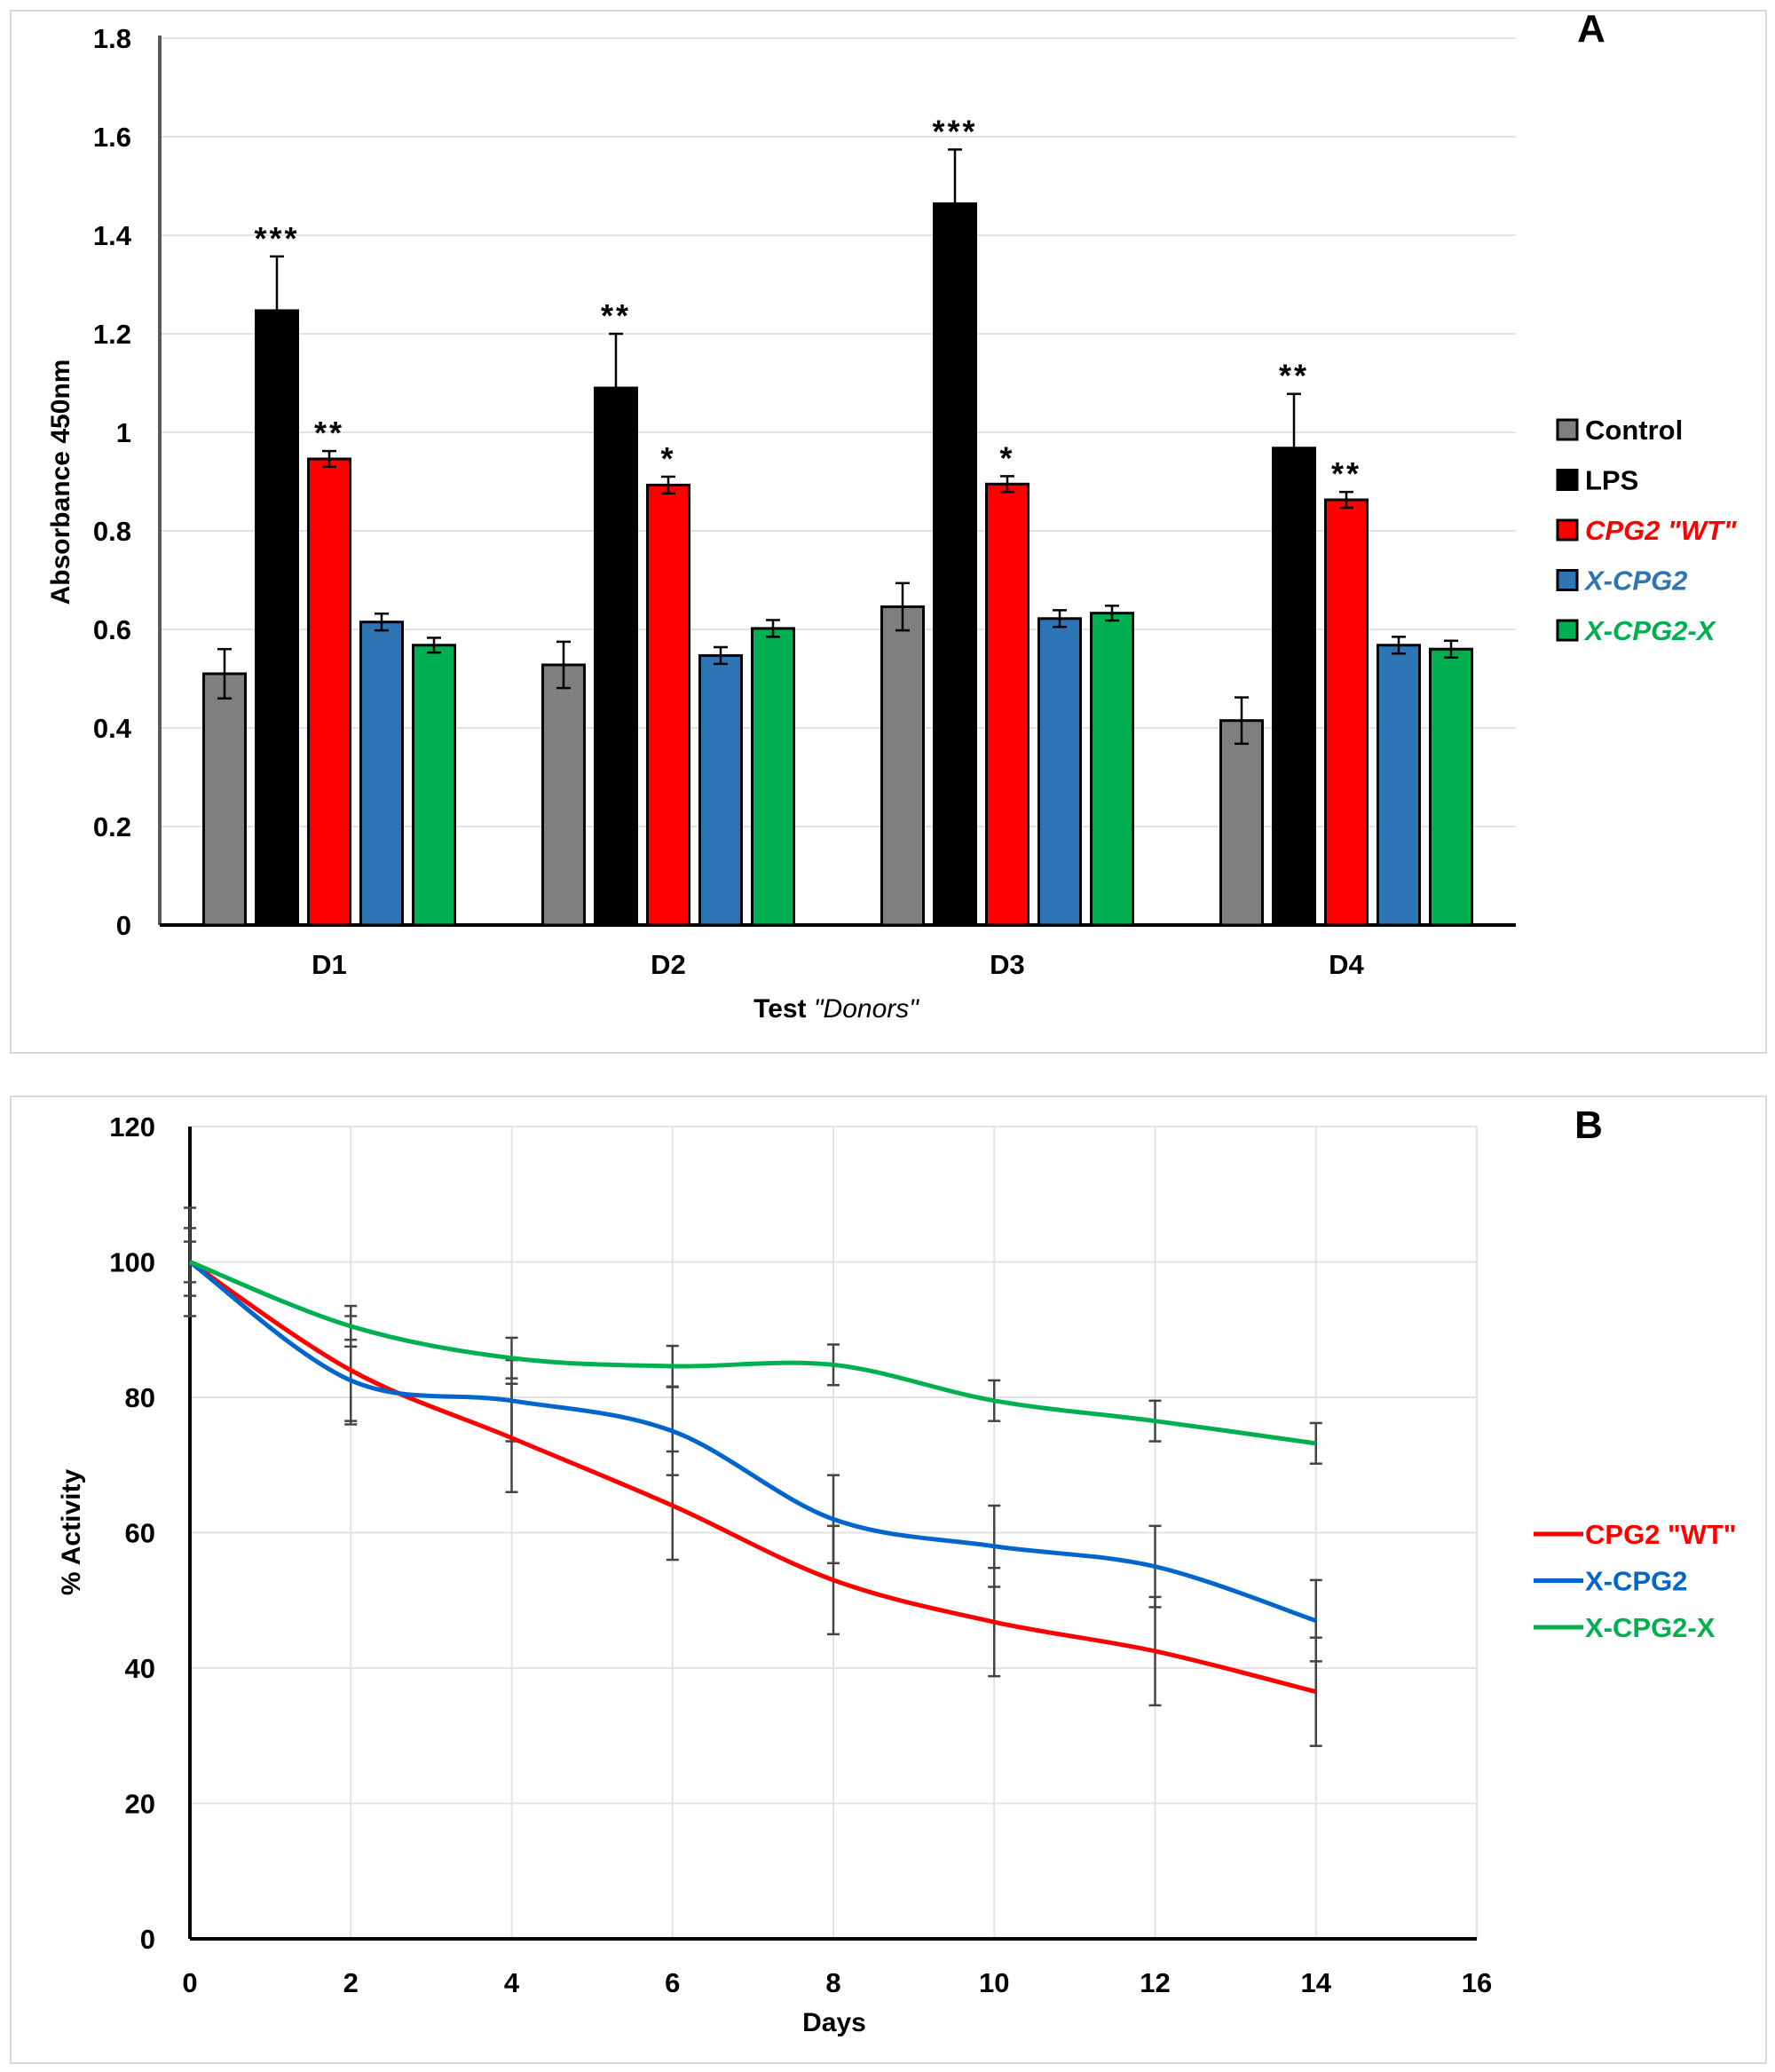  I want to click on x-tick-label: 2, so click(351, 1983).